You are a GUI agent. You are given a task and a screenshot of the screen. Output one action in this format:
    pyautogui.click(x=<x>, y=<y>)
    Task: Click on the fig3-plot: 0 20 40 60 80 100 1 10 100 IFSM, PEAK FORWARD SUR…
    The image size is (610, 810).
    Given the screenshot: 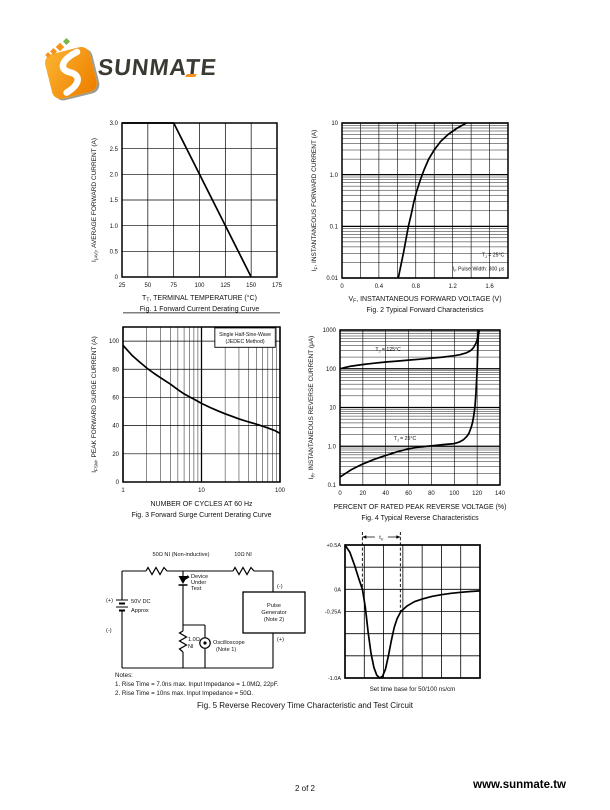 What is the action you would take?
    pyautogui.click(x=188, y=415)
    